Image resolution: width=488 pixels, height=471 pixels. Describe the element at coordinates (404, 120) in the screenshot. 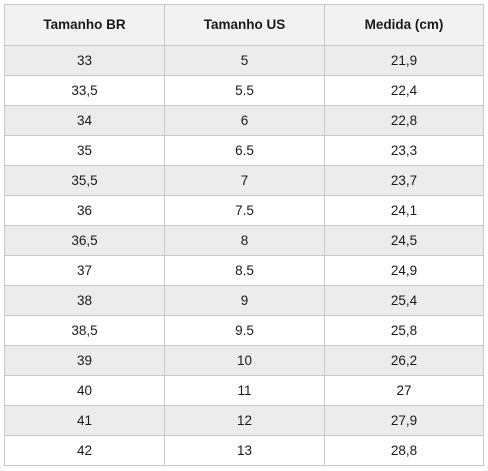

I see `cell-measure-cm: 22,8` at that location.